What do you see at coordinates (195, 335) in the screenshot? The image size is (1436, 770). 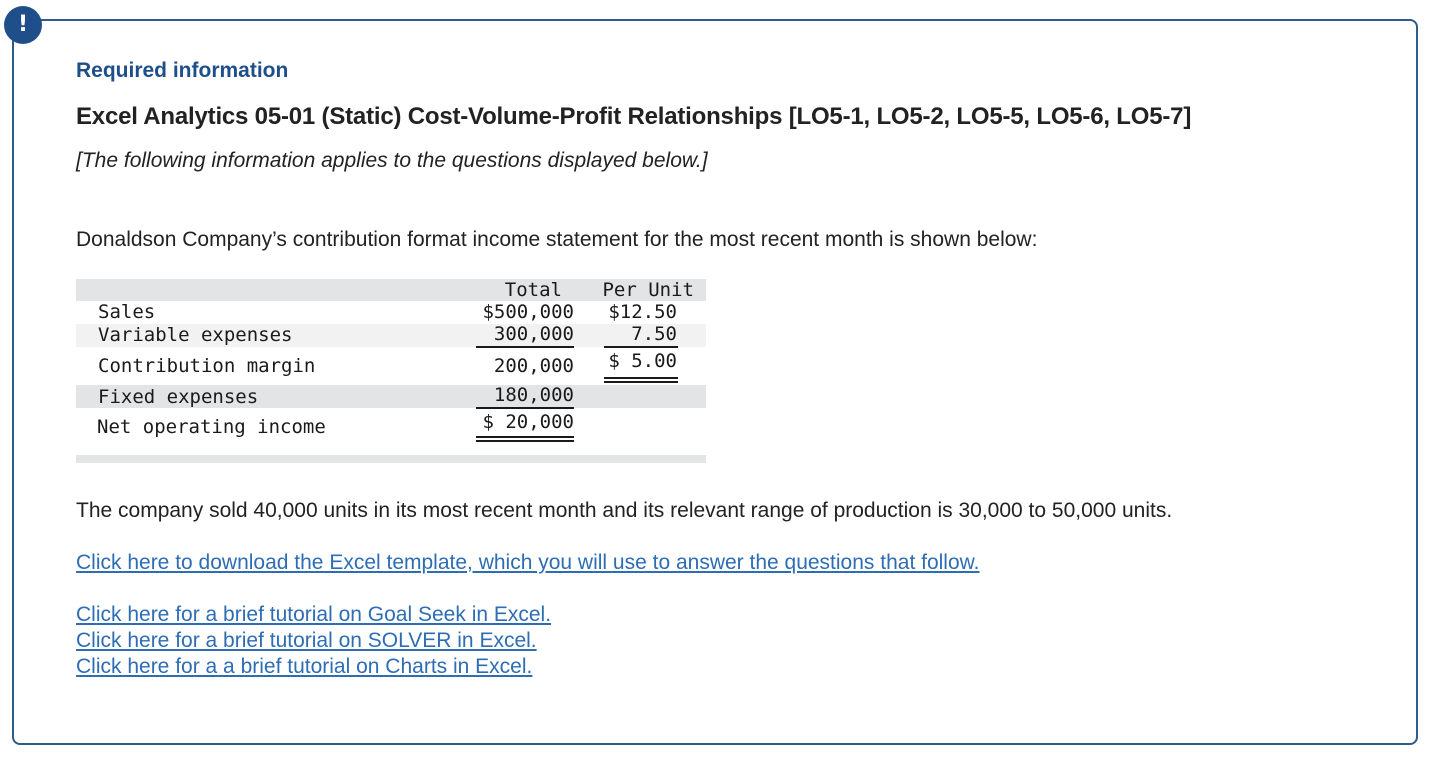 I see `row-label-variable-expenses: Variable expenses` at bounding box center [195, 335].